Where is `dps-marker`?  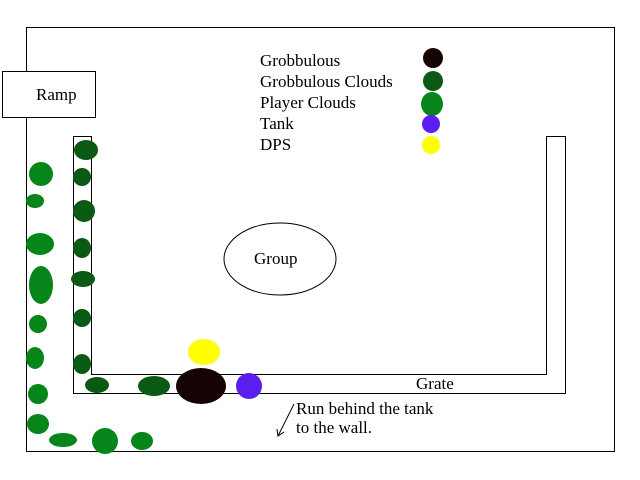
dps-marker is located at coordinates (204, 352).